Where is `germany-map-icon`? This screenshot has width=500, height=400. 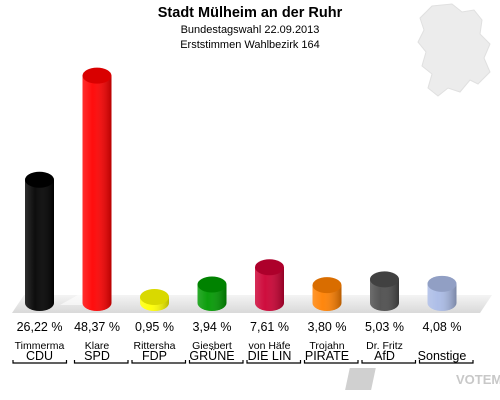
germany-map-icon is located at coordinates (454, 50).